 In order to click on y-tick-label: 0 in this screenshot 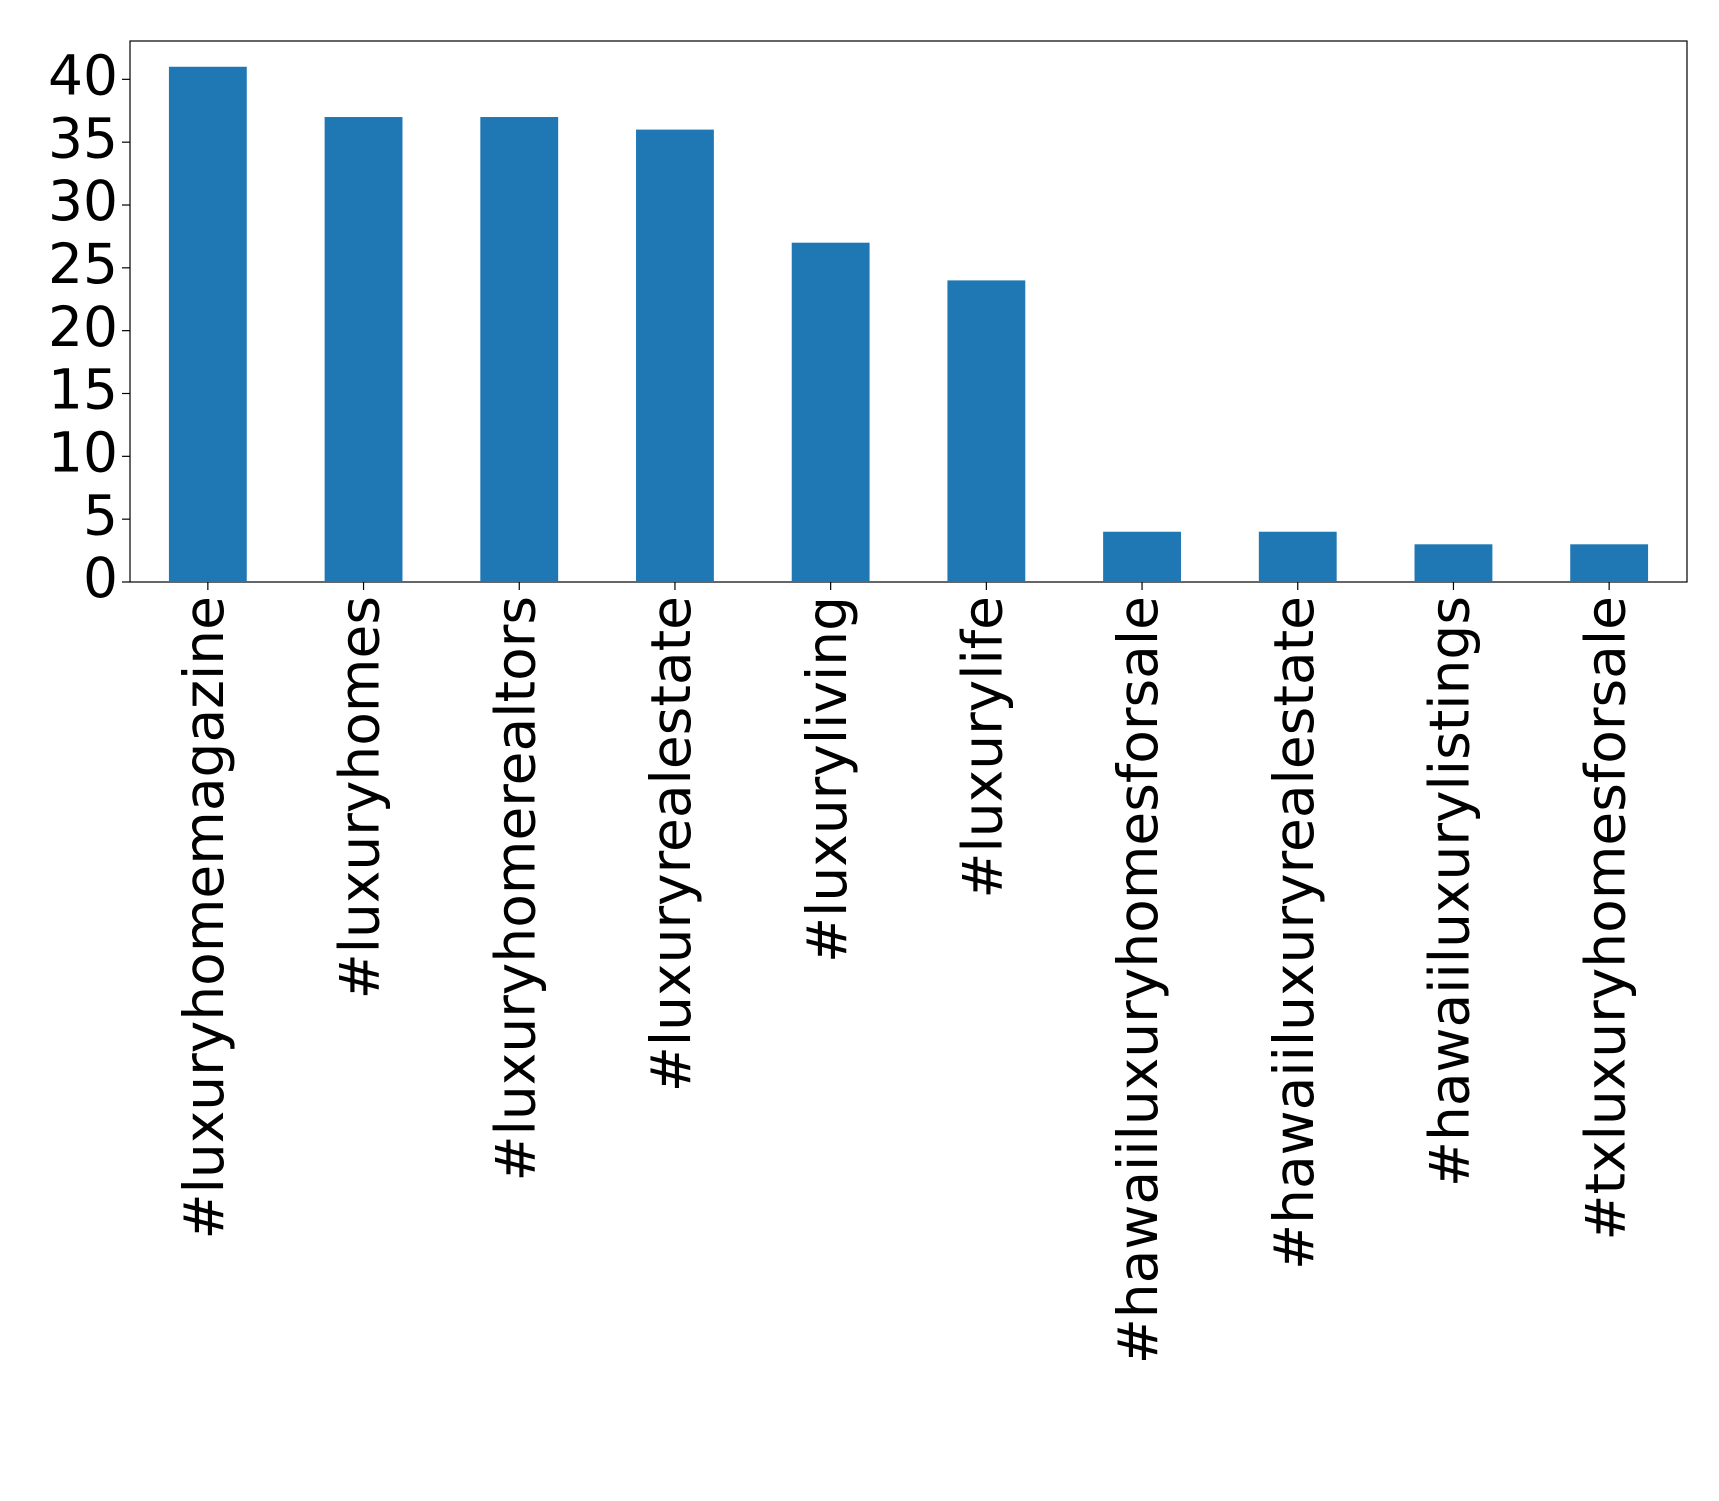, I will do `click(100, 578)`.